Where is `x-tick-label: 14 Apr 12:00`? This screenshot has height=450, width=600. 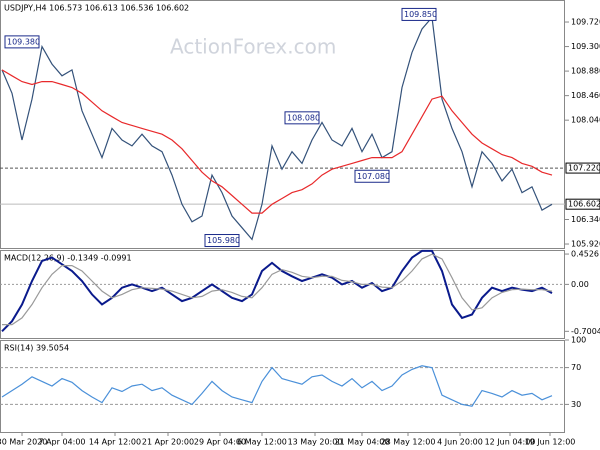
x-tick-label: 14 Apr 12:00 is located at coordinates (115, 442).